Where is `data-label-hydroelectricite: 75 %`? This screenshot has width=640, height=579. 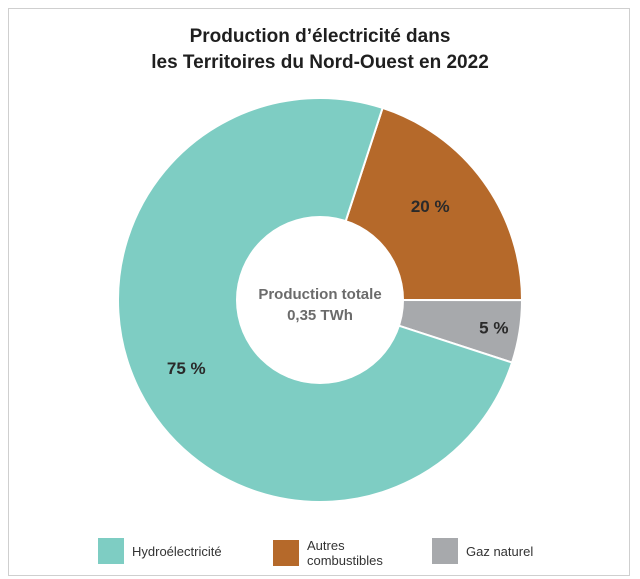
data-label-hydroelectricite: 75 % is located at coordinates (186, 368).